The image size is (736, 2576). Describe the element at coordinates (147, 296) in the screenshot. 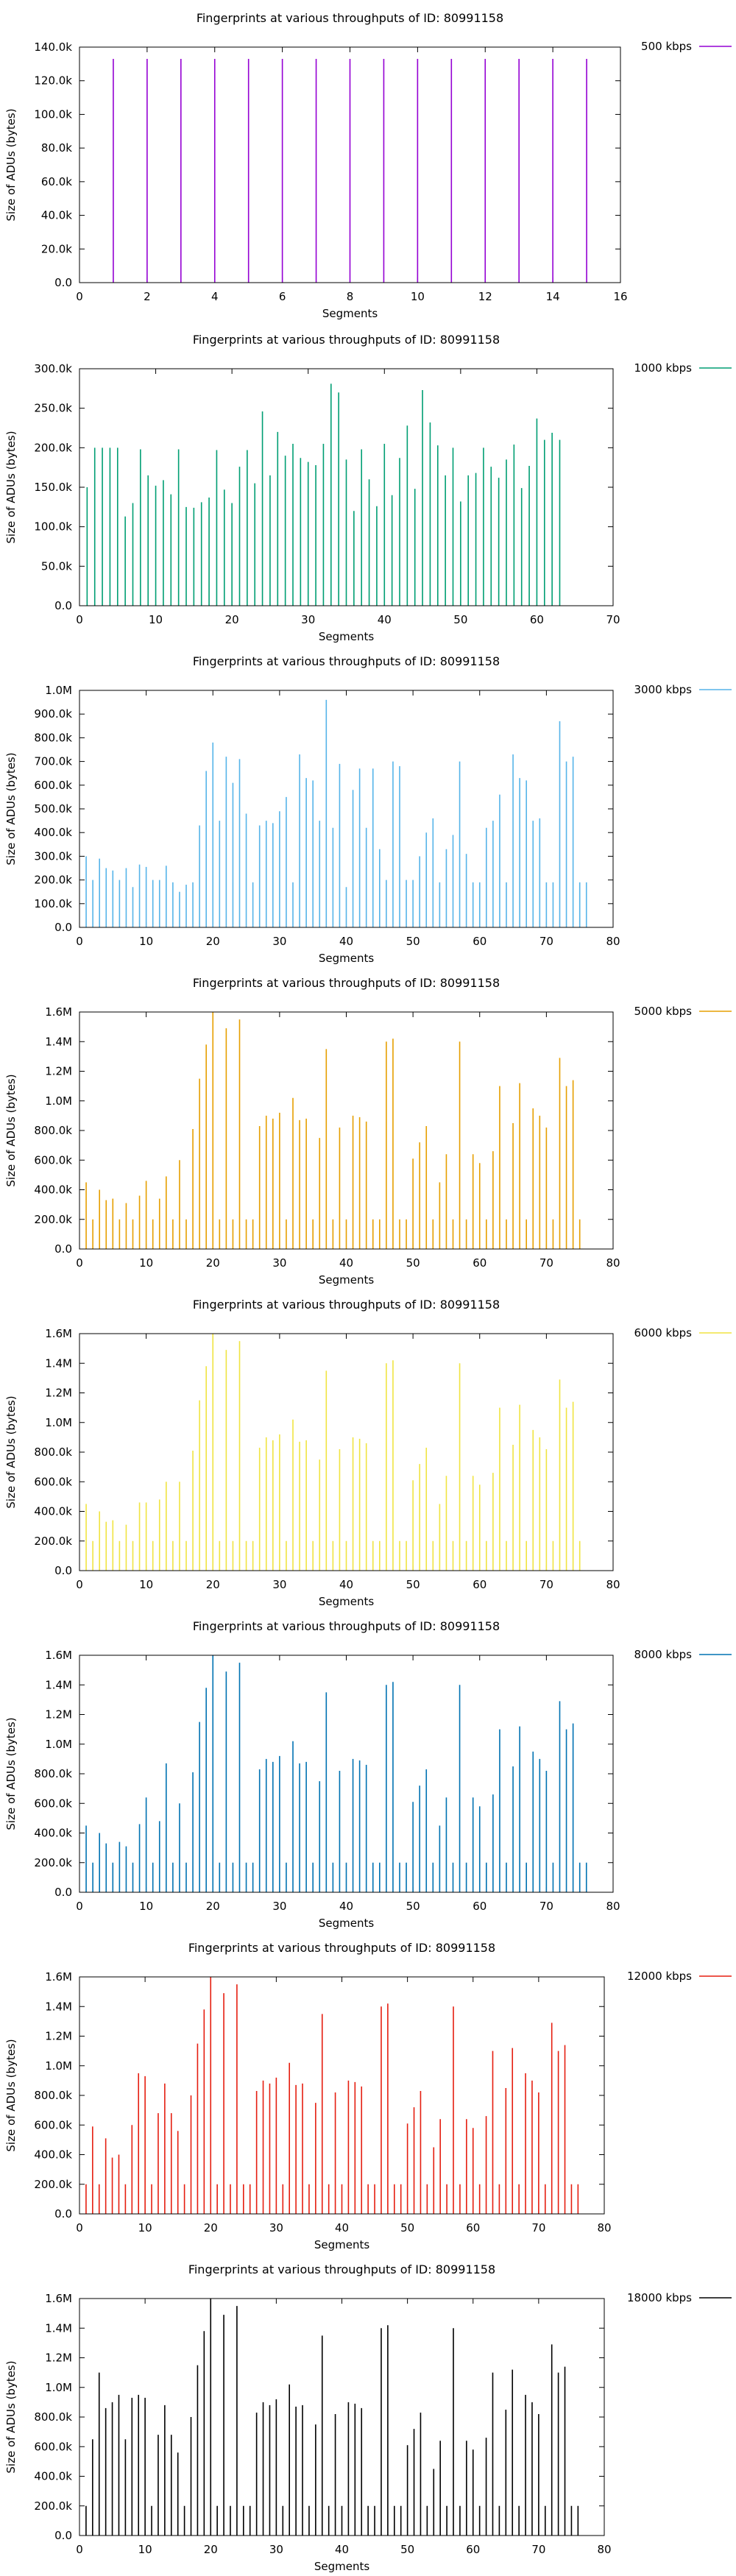

I see `x-tick-label: 2` at that location.